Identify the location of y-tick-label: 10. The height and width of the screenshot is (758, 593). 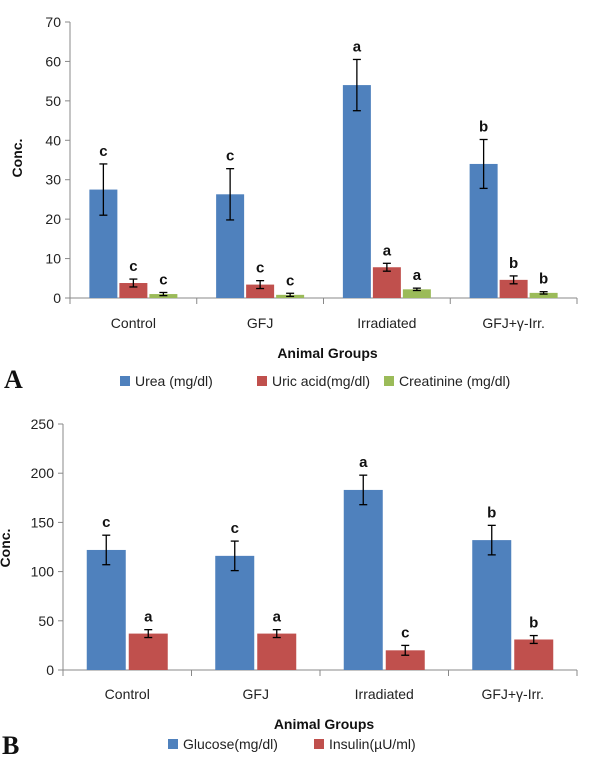
(53, 259).